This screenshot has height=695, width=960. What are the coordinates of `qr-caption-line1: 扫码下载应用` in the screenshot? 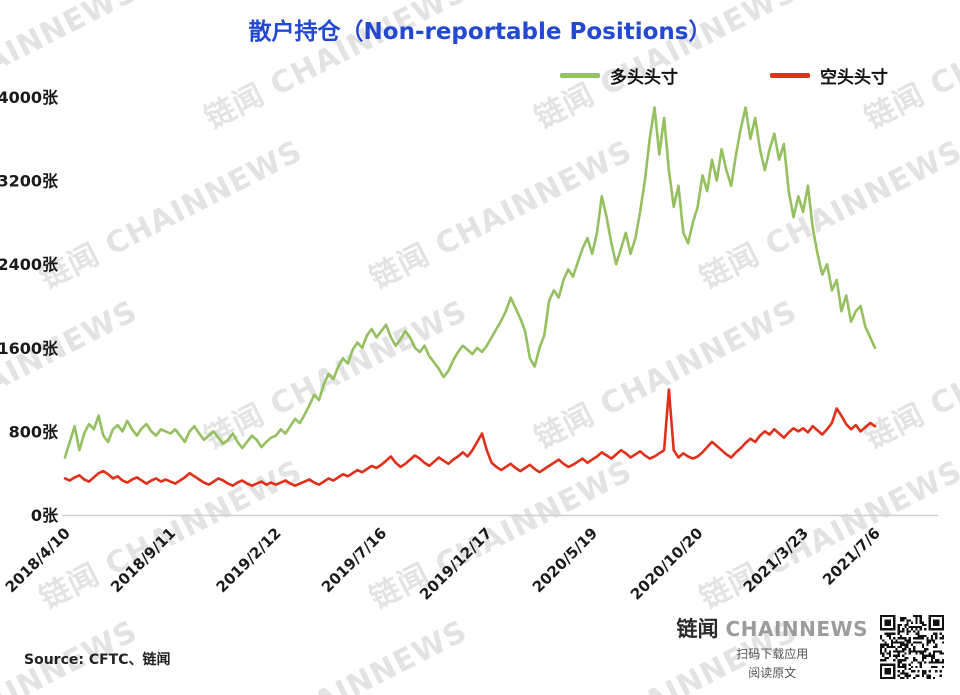 It's located at (772, 653).